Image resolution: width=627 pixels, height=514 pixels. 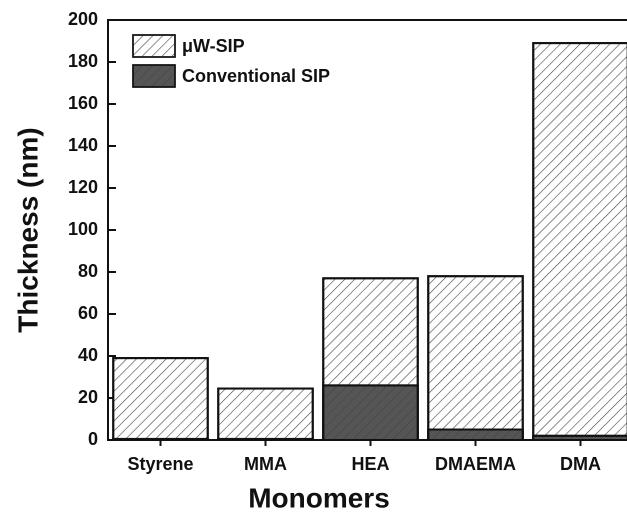 What do you see at coordinates (83, 187) in the screenshot?
I see `y-tick-label: 120` at bounding box center [83, 187].